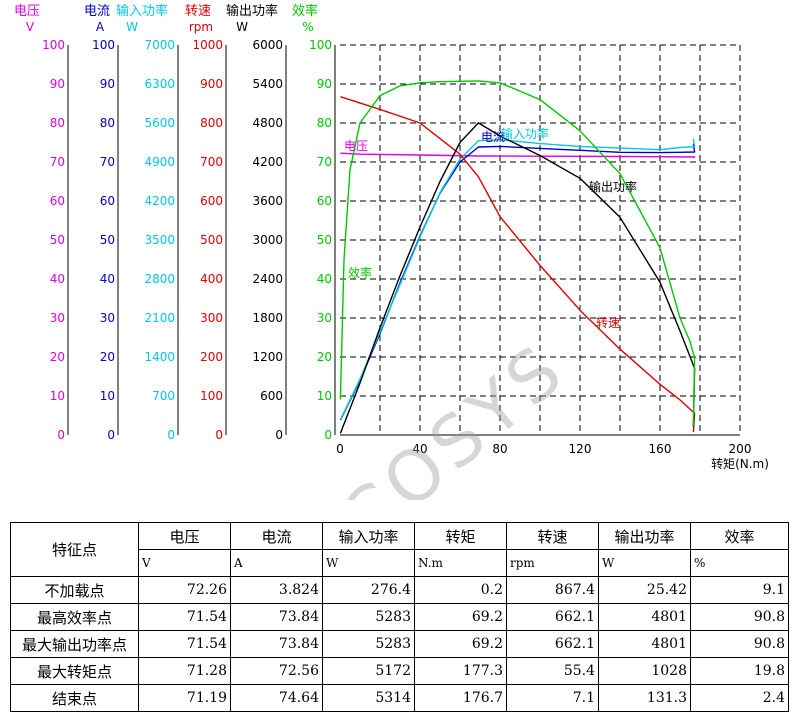 The image size is (800, 724). What do you see at coordinates (739, 590) in the screenshot?
I see `table-cell: 9.1` at bounding box center [739, 590].